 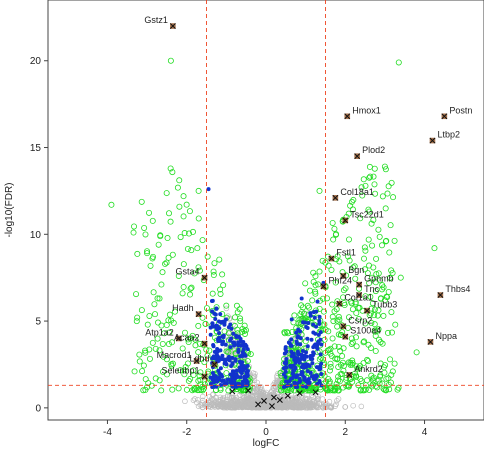 I want to click on y-axis-title: -log10(FDR), so click(x=9, y=209).